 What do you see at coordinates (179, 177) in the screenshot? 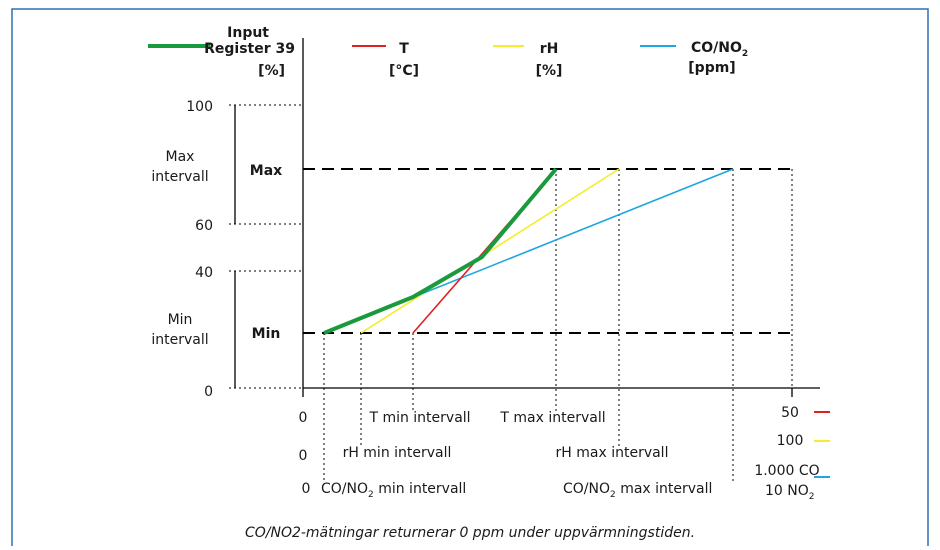
I see `max-interval-line2: intervall` at bounding box center [179, 177].